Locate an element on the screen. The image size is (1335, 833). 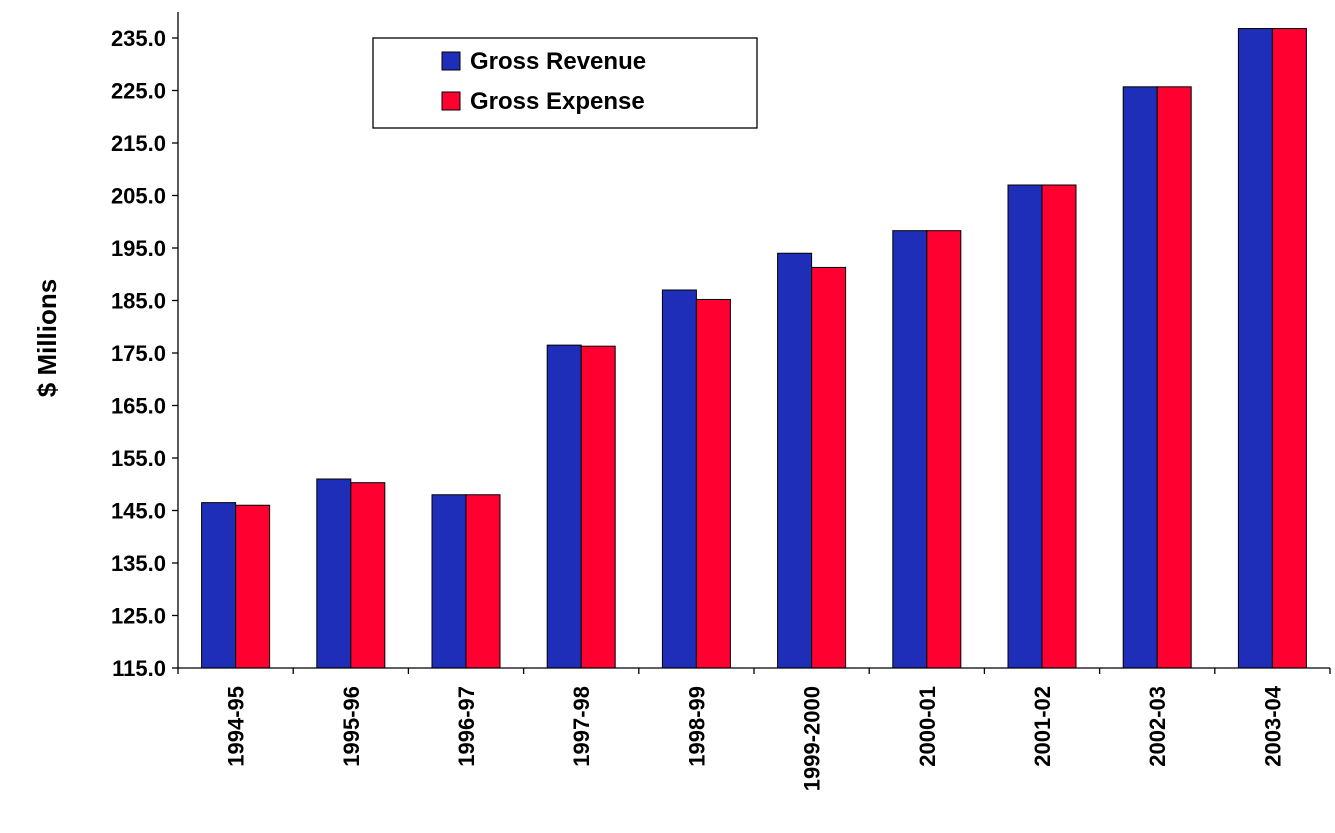
x-category-label: 2003-04 is located at coordinates (1272, 726).